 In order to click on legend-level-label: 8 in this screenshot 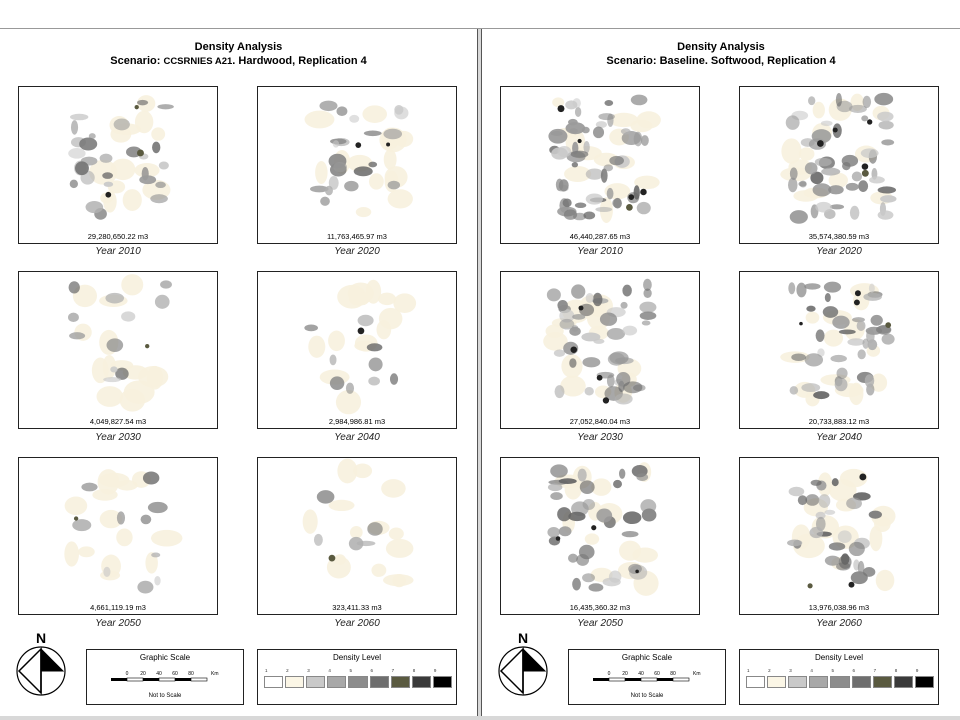, I will do `click(414, 670)`.